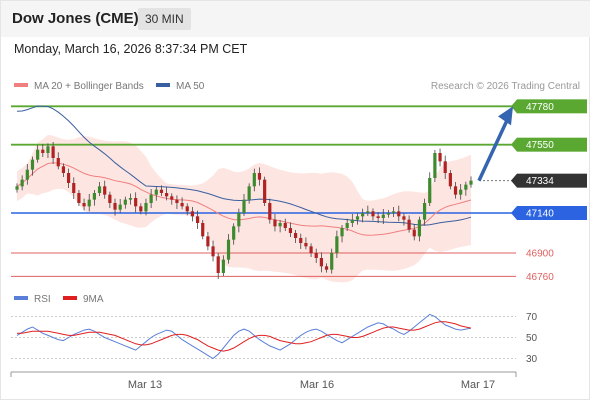 This screenshot has width=590, height=401. Describe the element at coordinates (131, 49) in the screenshot. I see `datetime-label: Monday, March 16, 2026 8:37:34 PM CET` at that location.